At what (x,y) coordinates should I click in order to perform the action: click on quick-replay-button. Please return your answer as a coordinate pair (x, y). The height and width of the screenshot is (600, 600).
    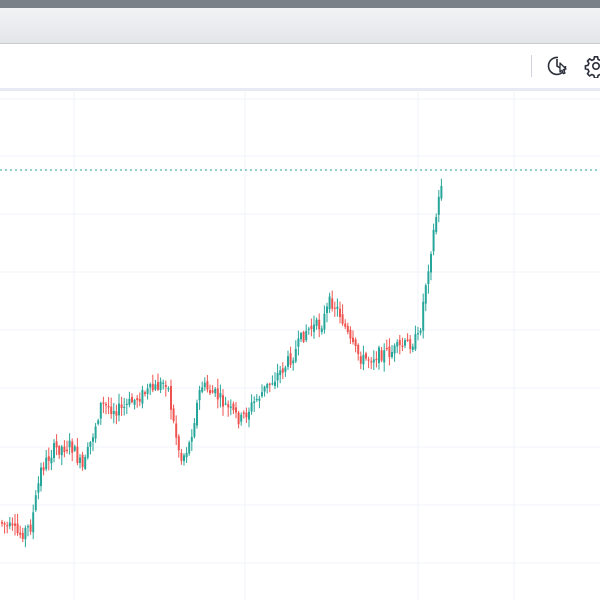
    Looking at the image, I should click on (557, 66).